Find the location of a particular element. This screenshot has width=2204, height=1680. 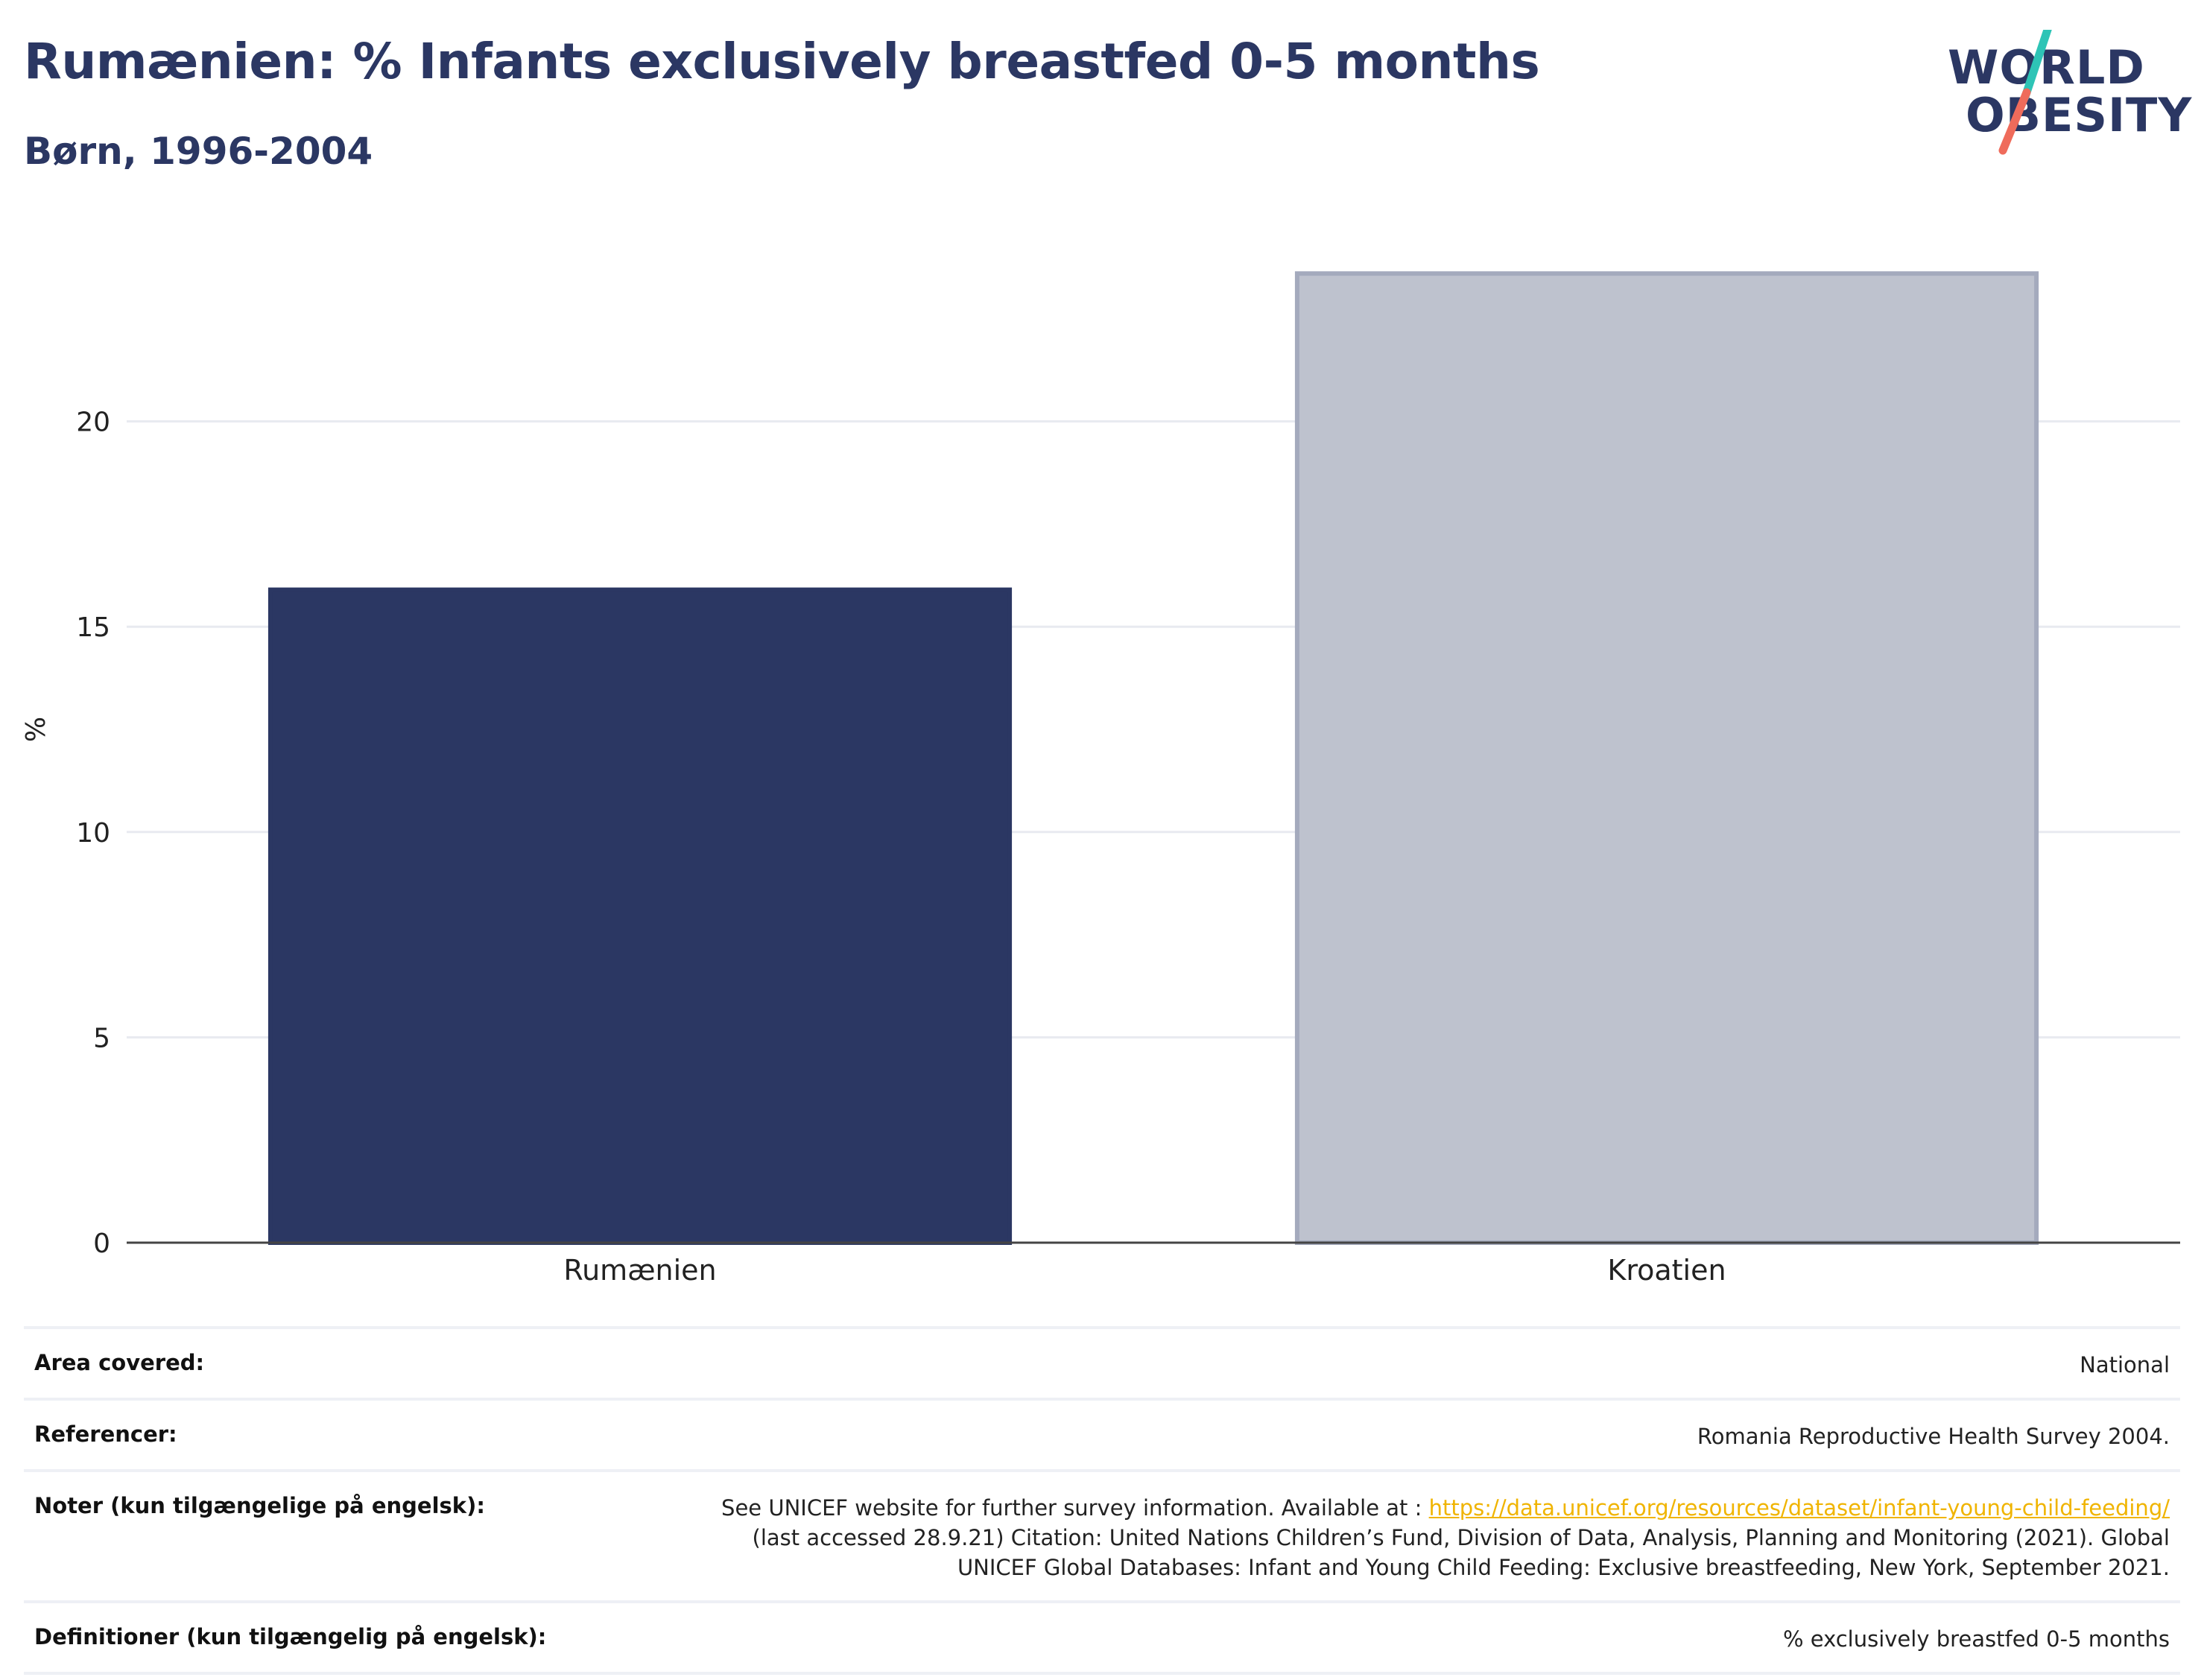

bar-rumænien is located at coordinates (640, 916).